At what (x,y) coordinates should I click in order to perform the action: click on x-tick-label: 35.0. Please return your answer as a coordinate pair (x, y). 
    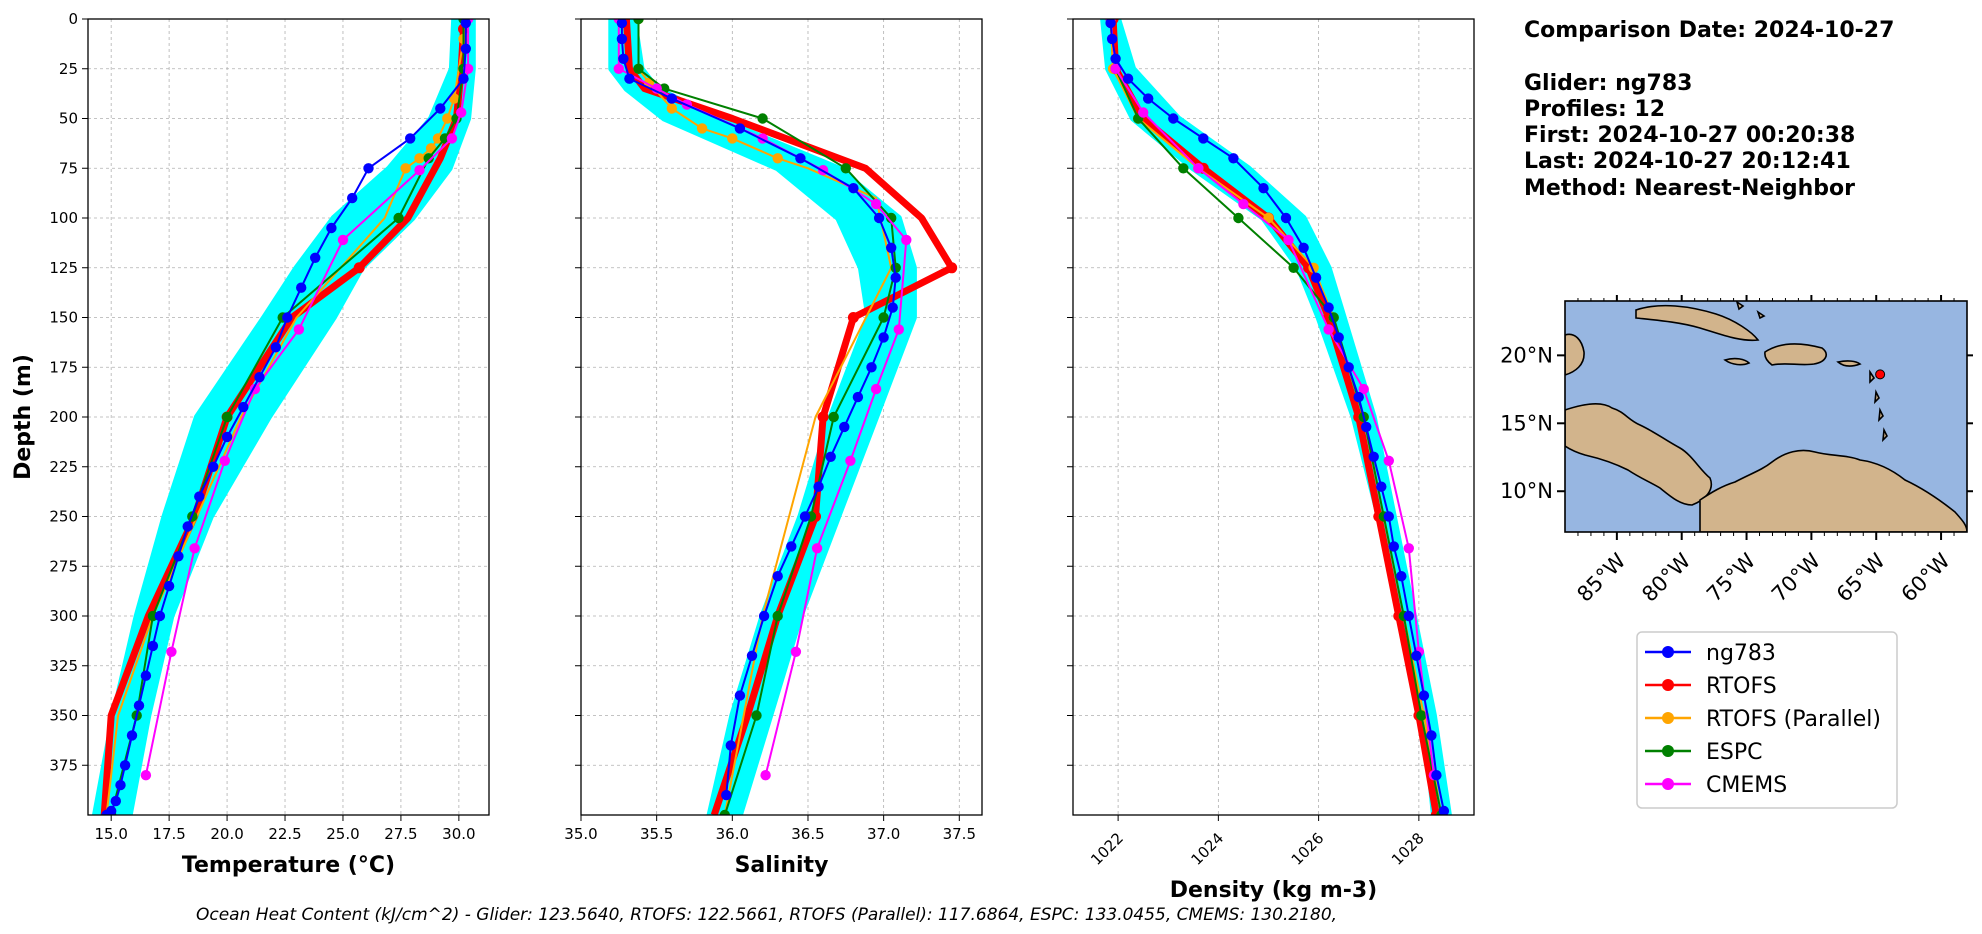
    Looking at the image, I should click on (580, 834).